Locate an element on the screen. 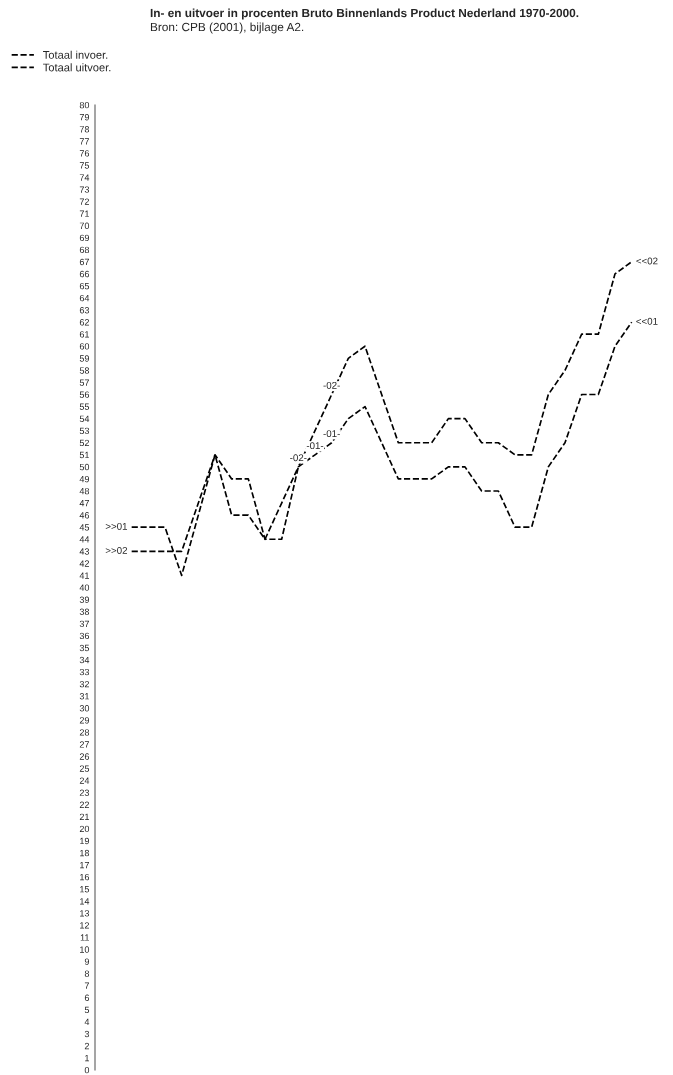 This screenshot has height=1075, width=673. y-tick-label: 42 is located at coordinates (84, 563).